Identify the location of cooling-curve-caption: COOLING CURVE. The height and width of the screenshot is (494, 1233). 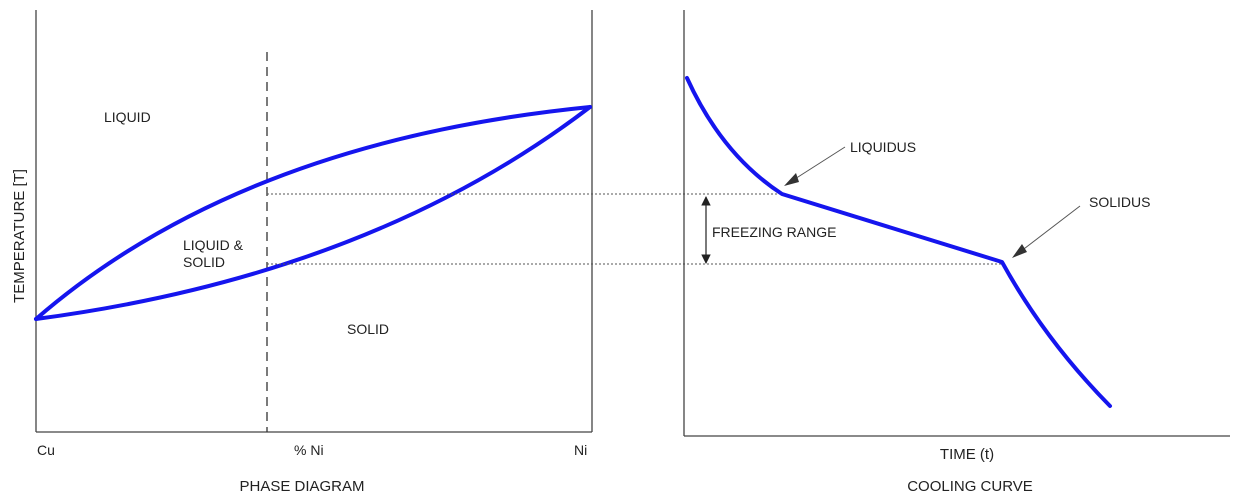
(970, 486).